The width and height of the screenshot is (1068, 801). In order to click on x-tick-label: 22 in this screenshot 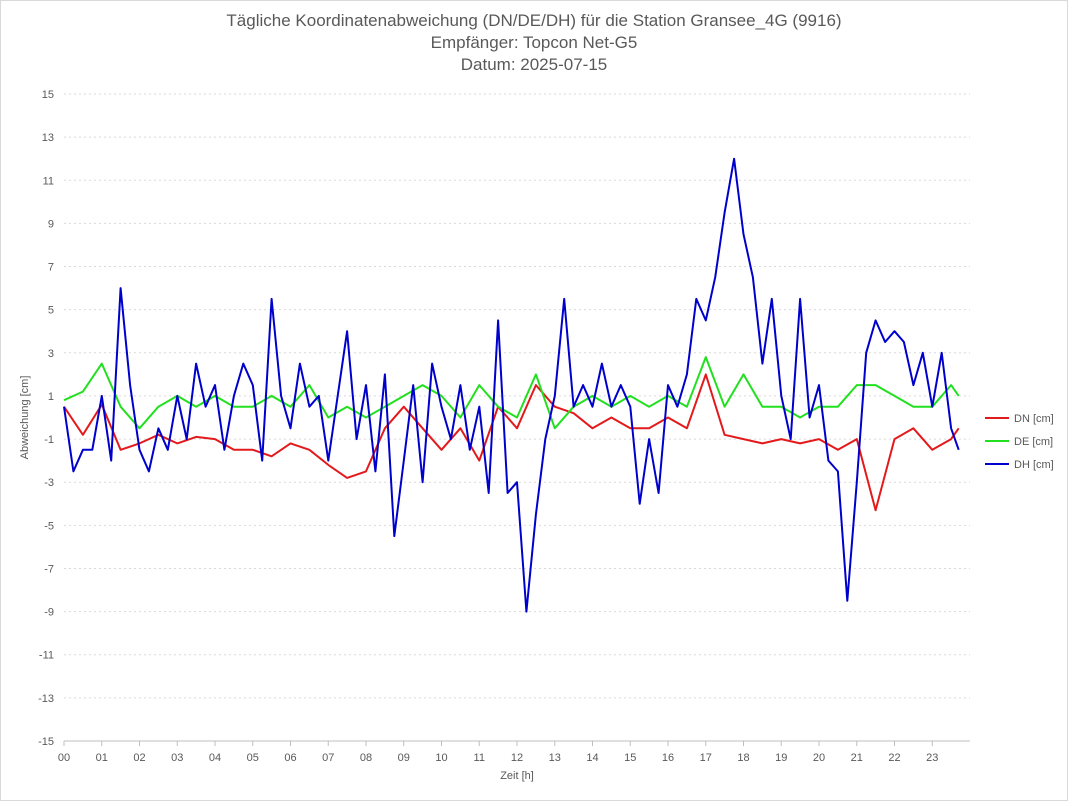, I will do `click(894, 758)`.